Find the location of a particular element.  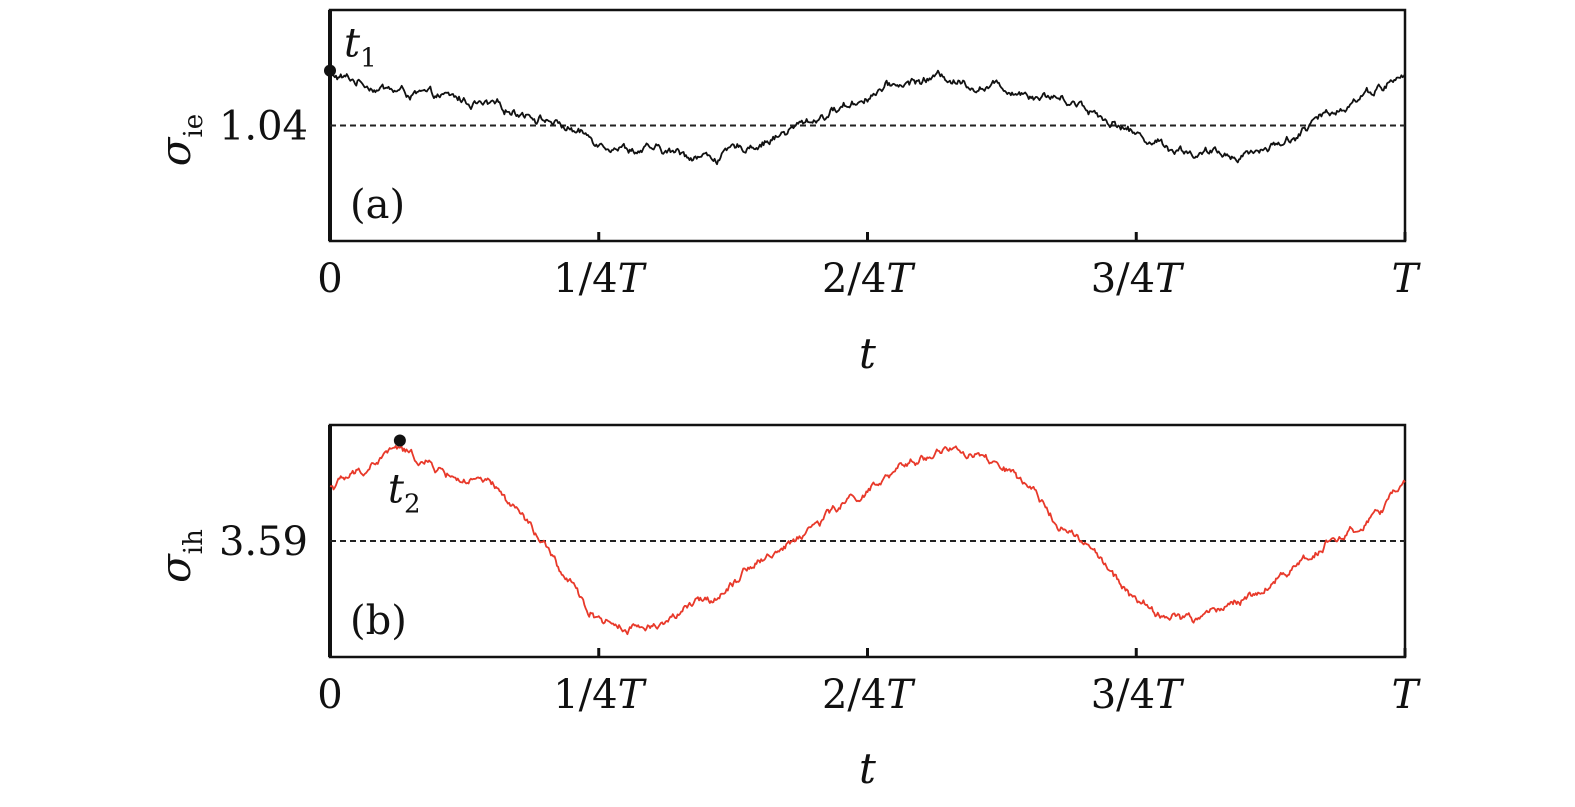

panel-a-y-axis-label: σie is located at coordinates (180, 140).